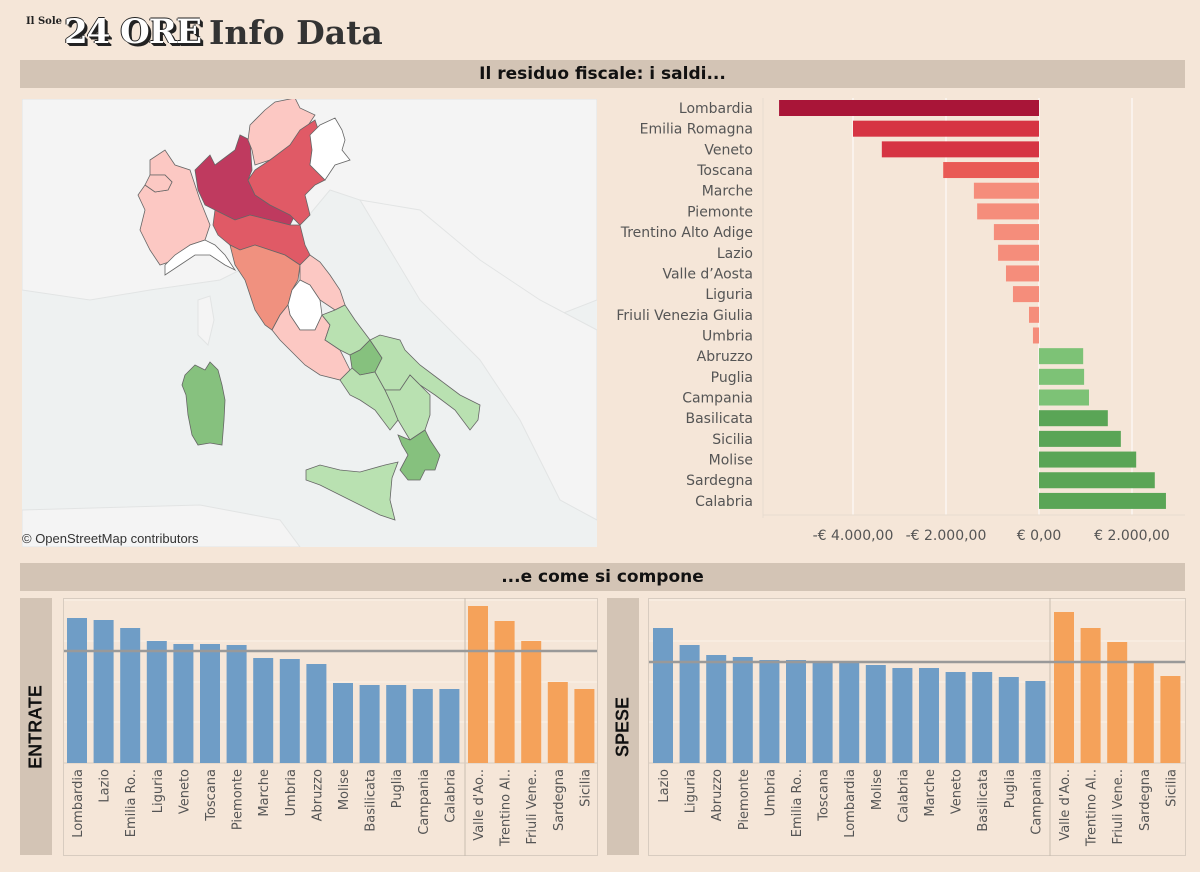 Image resolution: width=1200 pixels, height=872 pixels. Describe the element at coordinates (1039, 536) in the screenshot. I see `x-tick-label: € 0,00` at that location.